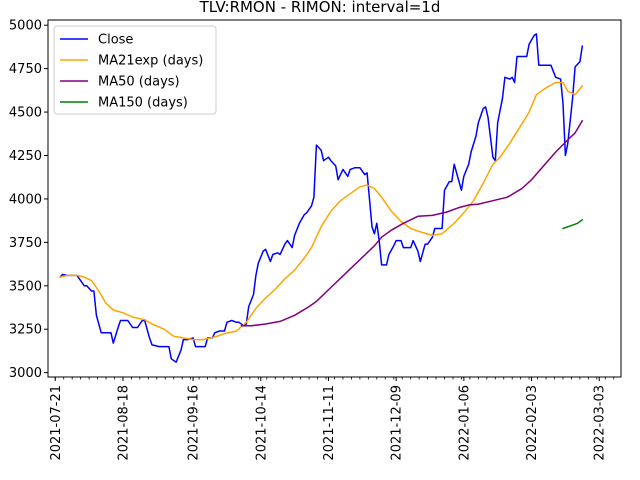  I want to click on x-tick-label: 2022-03-03, so click(600, 423).